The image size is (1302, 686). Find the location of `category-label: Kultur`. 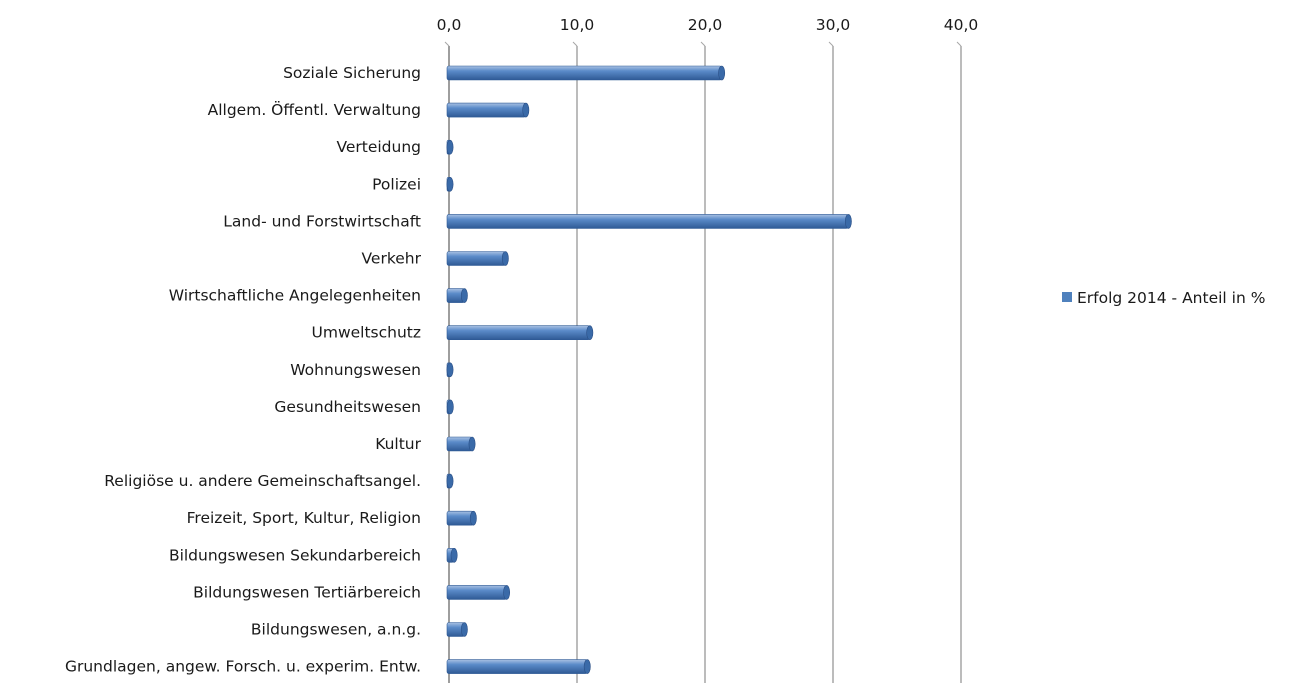

category-label: Kultur is located at coordinates (398, 444).